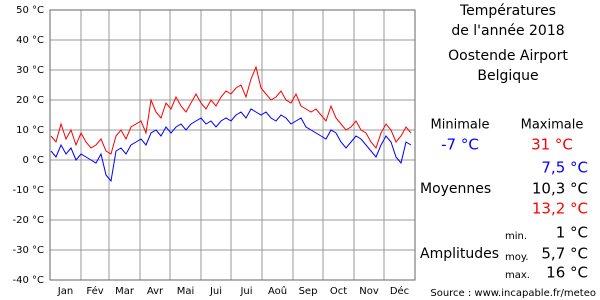  I want to click on amp-avg-label: moy., so click(517, 257).